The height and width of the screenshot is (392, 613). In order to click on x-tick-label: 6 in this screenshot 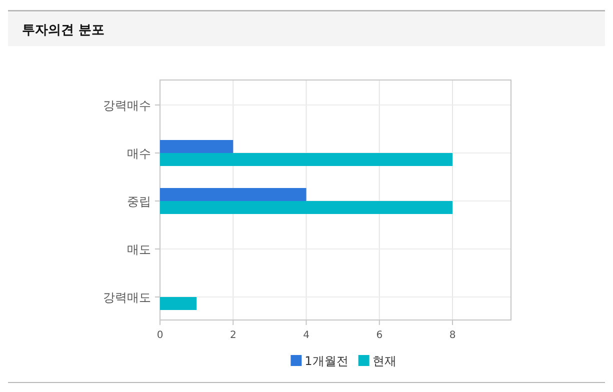, I will do `click(379, 335)`.